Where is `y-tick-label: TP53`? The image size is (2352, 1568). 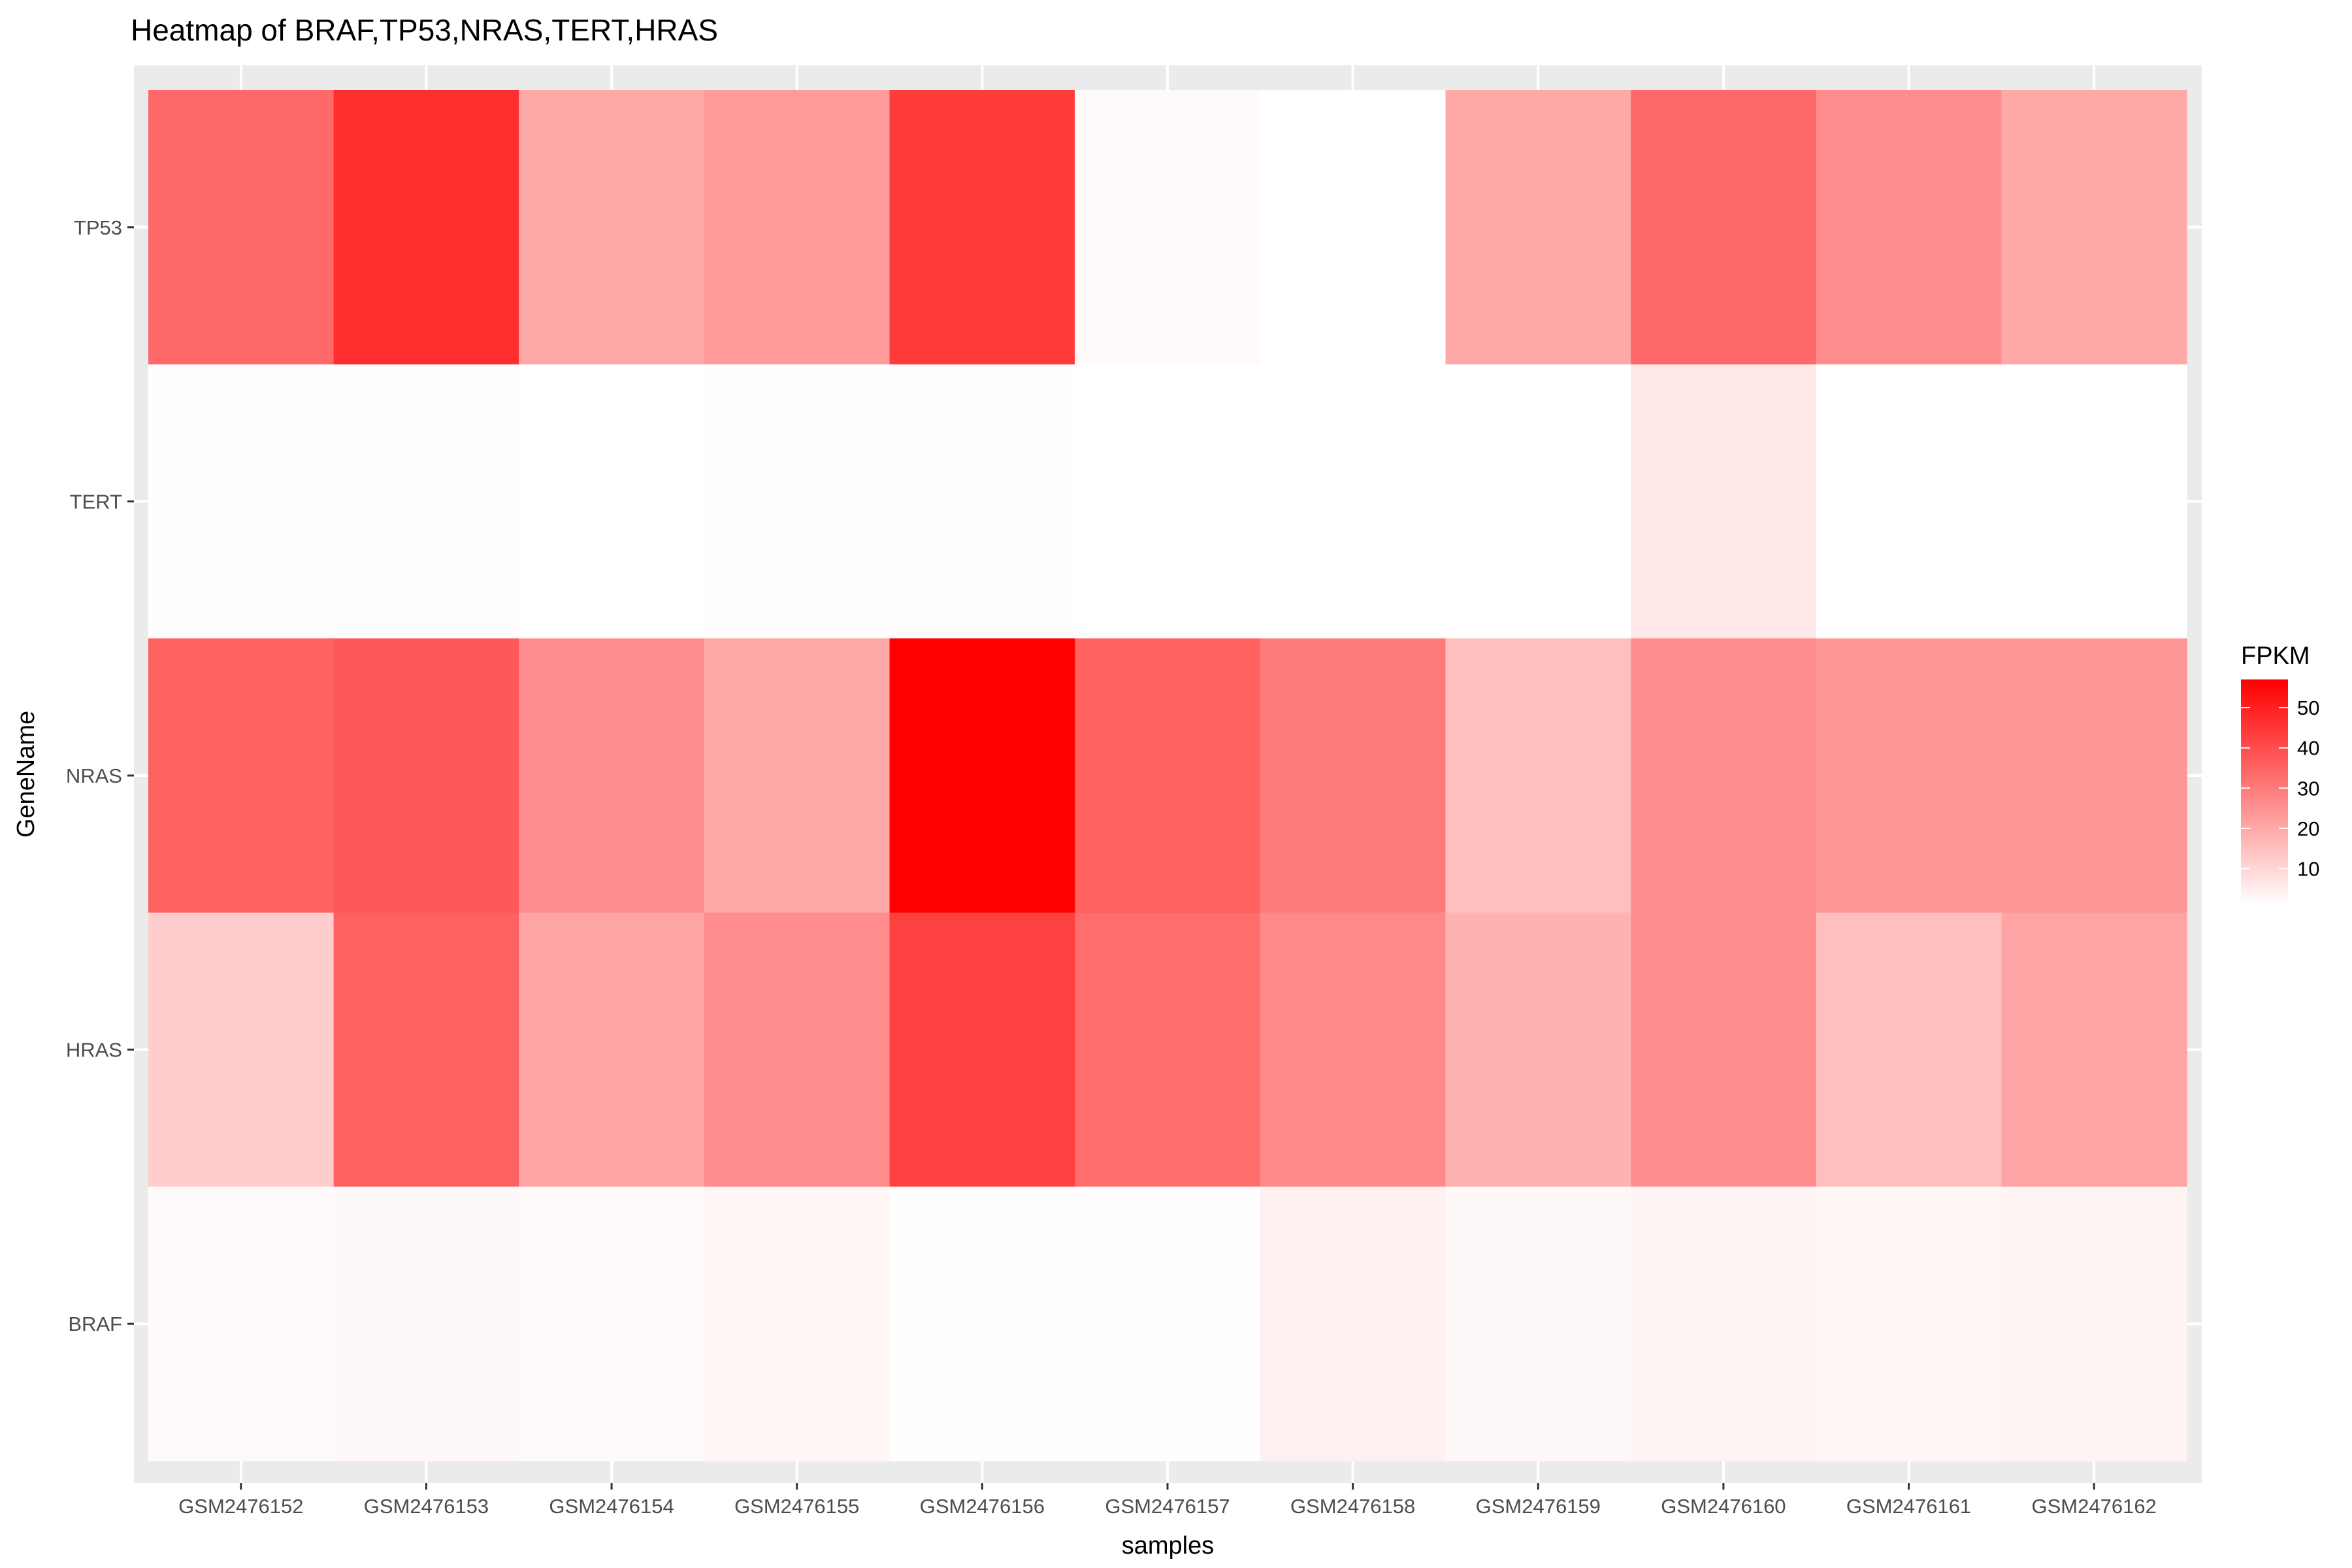
y-tick-label: TP53 is located at coordinates (98, 227).